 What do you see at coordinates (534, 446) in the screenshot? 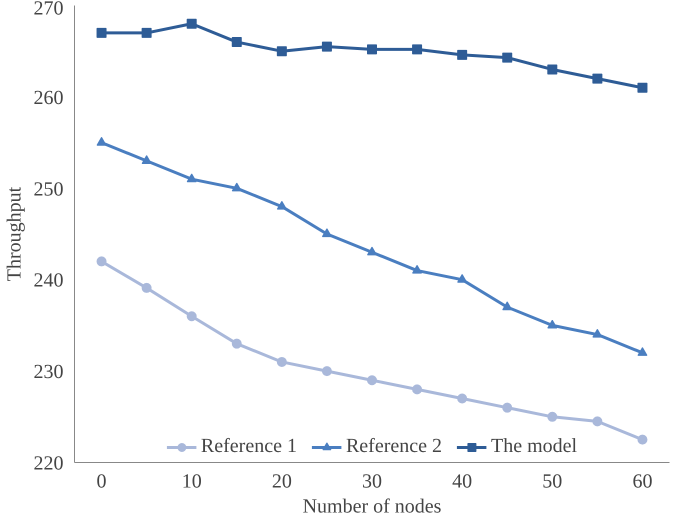
I see `legend-label: The model` at bounding box center [534, 446].